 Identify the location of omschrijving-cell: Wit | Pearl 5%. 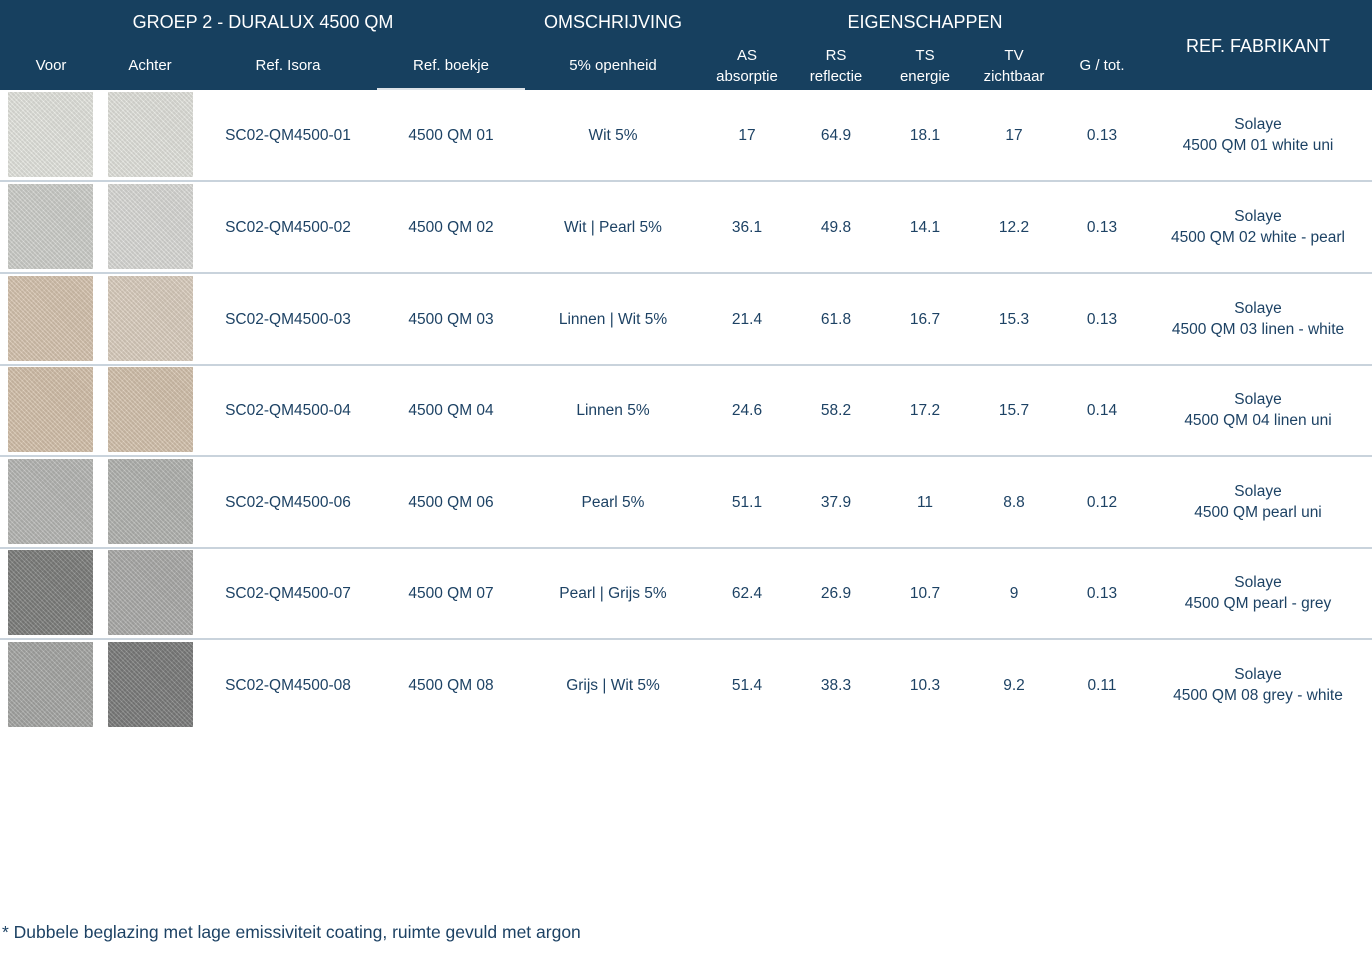
(613, 227).